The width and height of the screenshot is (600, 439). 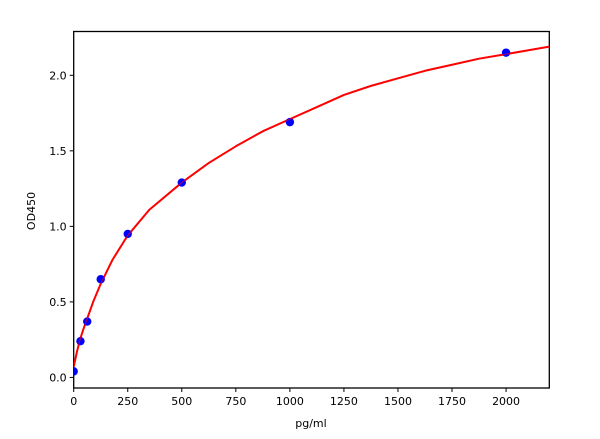 I want to click on x-tick-label: 1750, so click(x=452, y=401).